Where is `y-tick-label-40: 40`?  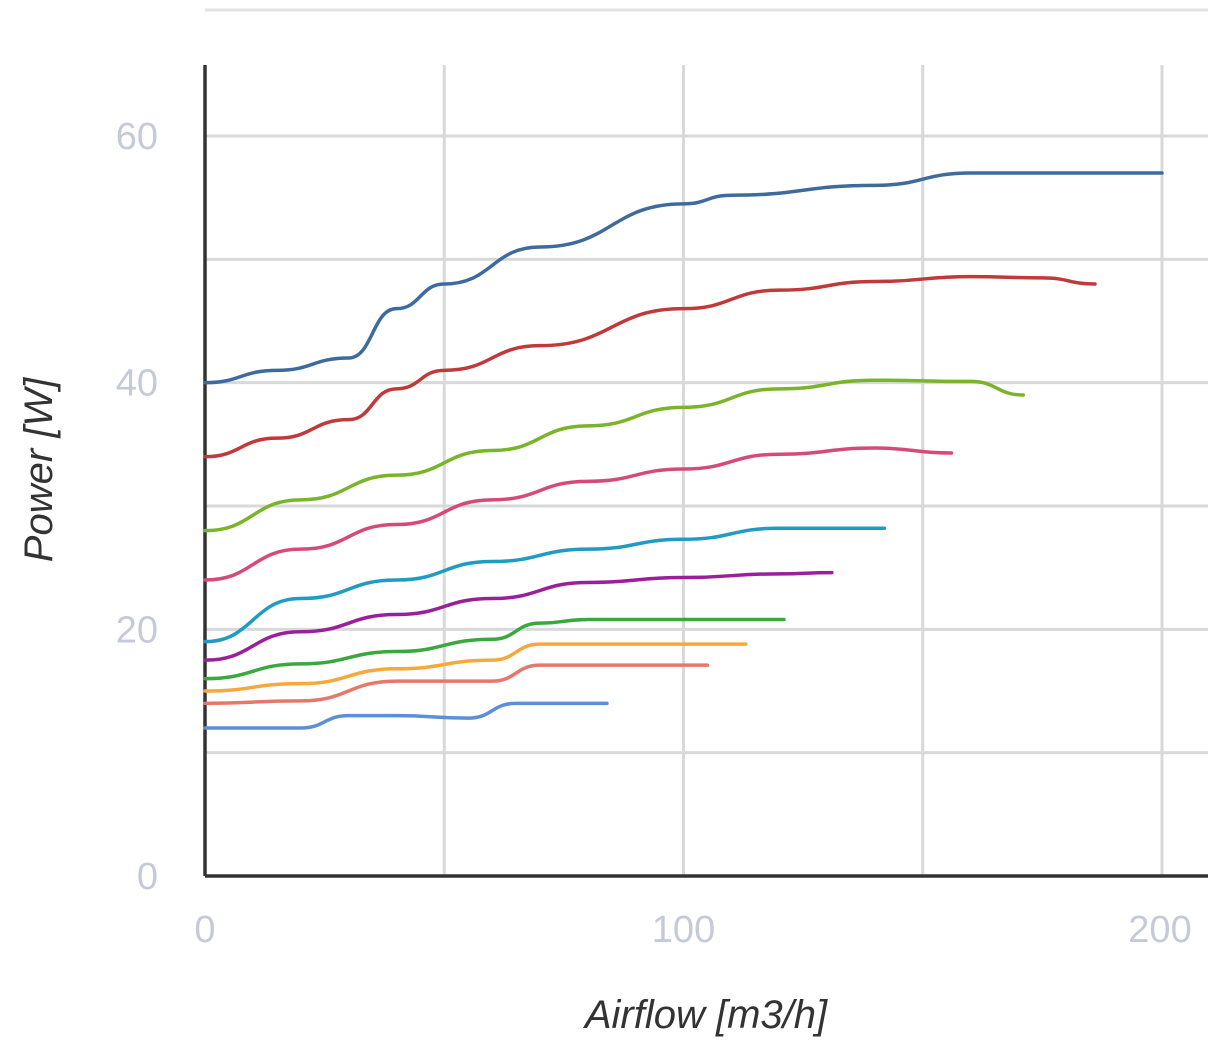 y-tick-label-40: 40 is located at coordinates (137, 384).